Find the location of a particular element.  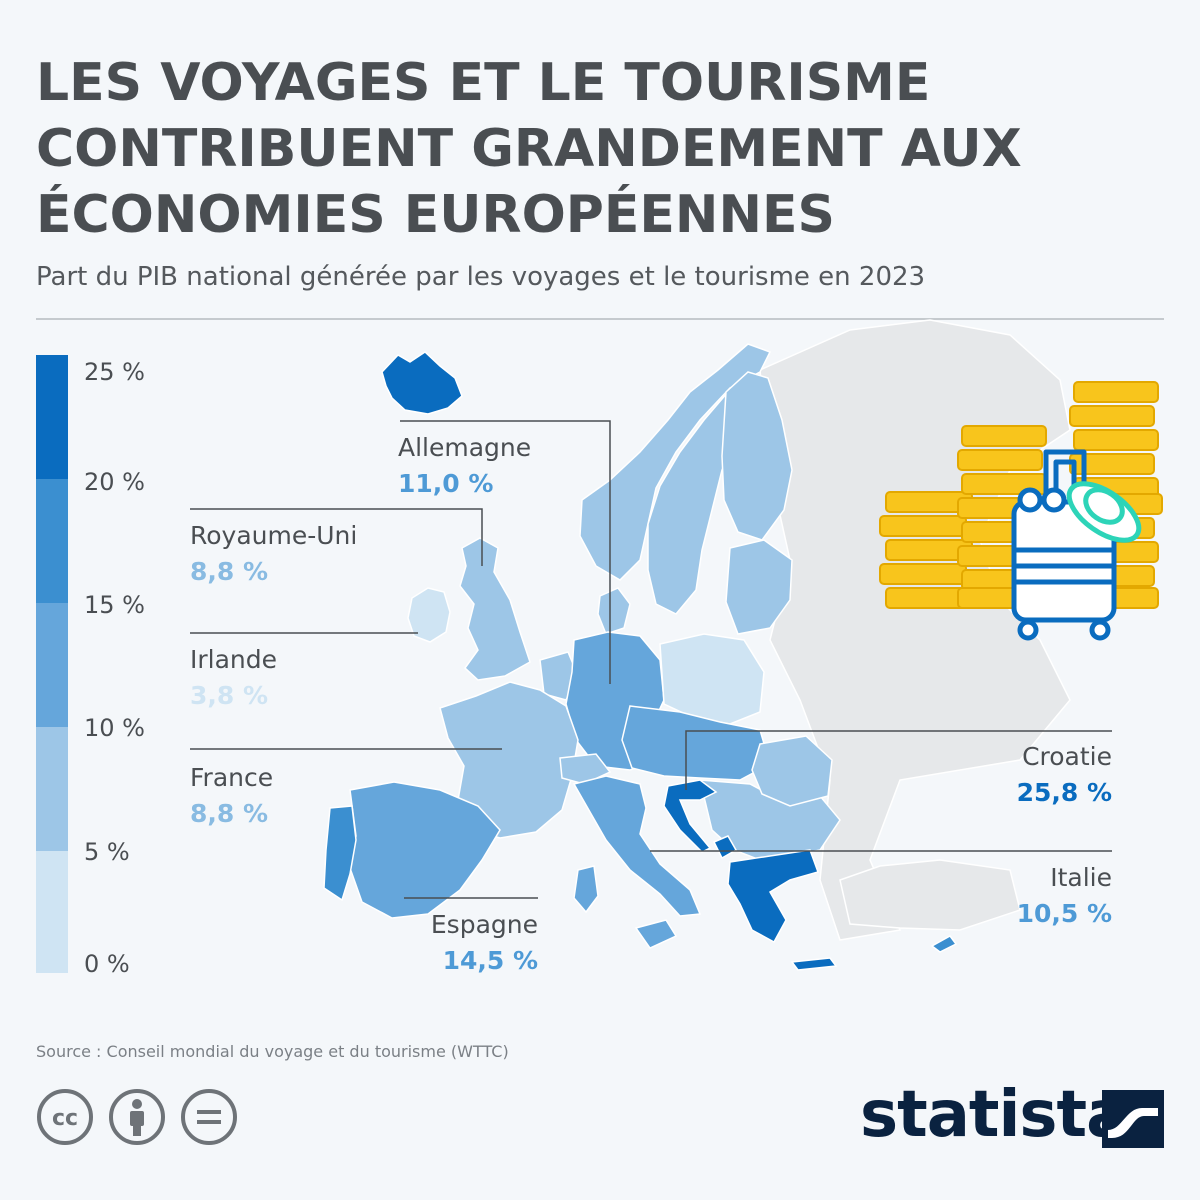

croatia is located at coordinates (690, 816).